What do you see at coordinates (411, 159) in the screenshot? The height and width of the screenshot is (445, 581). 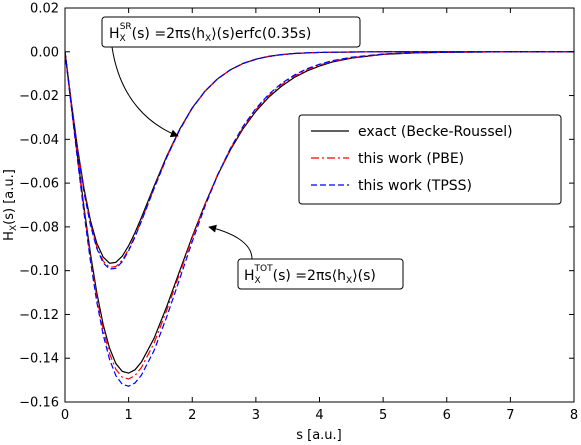 I see `legend-label-pbe: this work (PBE)` at bounding box center [411, 159].